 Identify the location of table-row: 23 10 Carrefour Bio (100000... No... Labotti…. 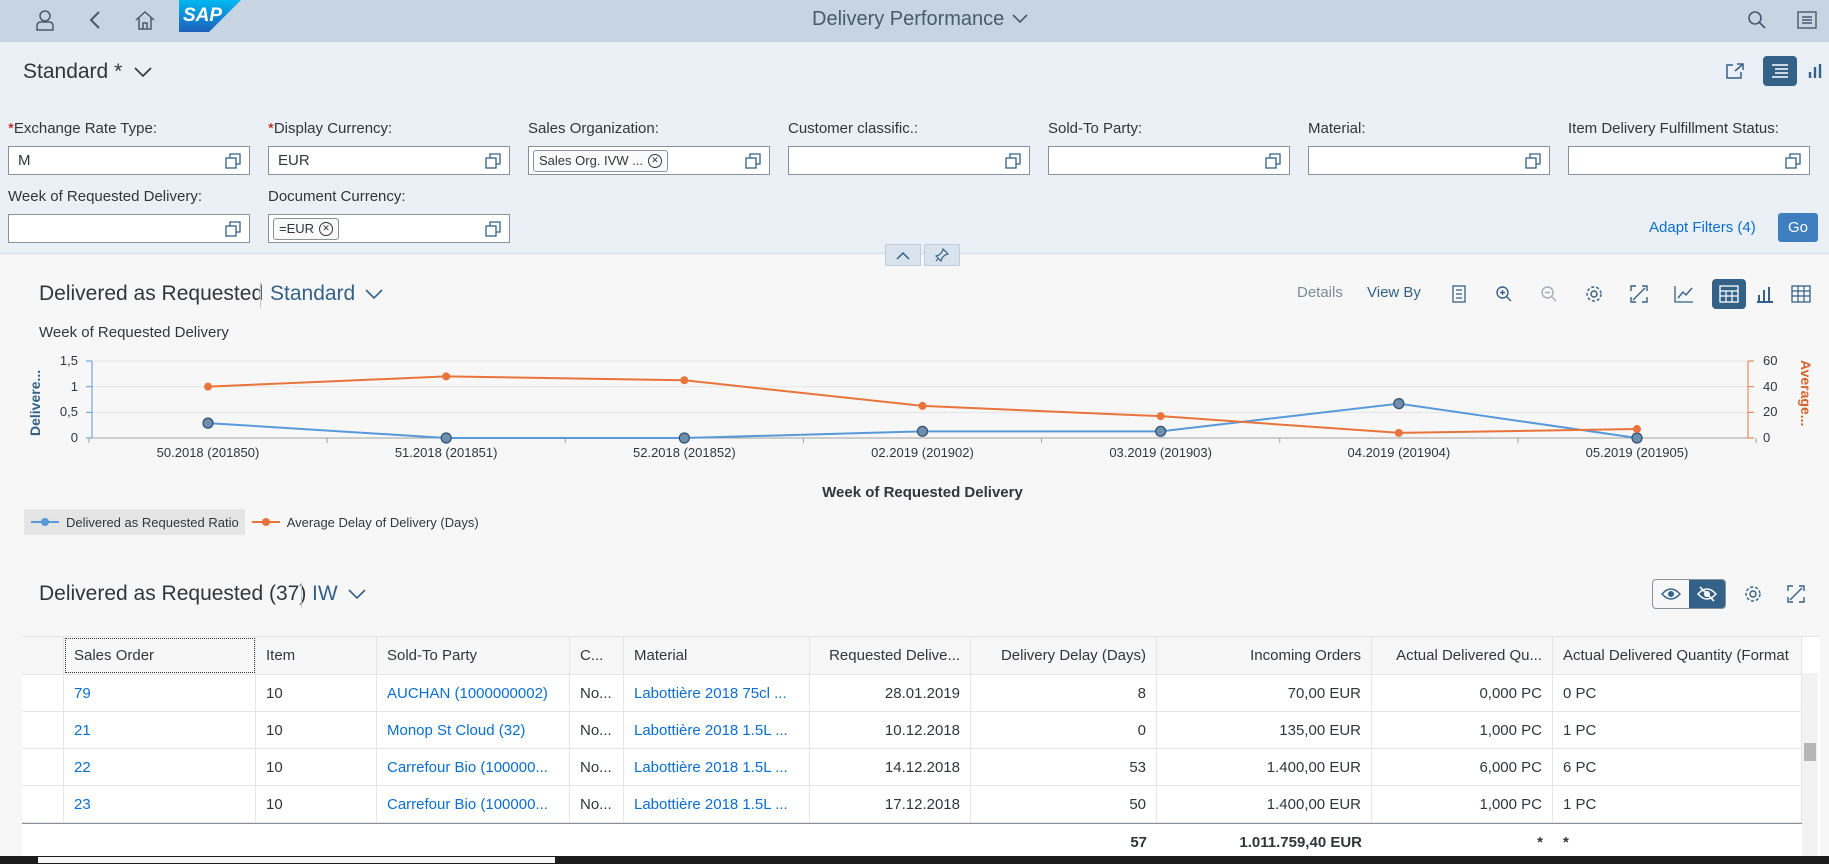
(912, 804).